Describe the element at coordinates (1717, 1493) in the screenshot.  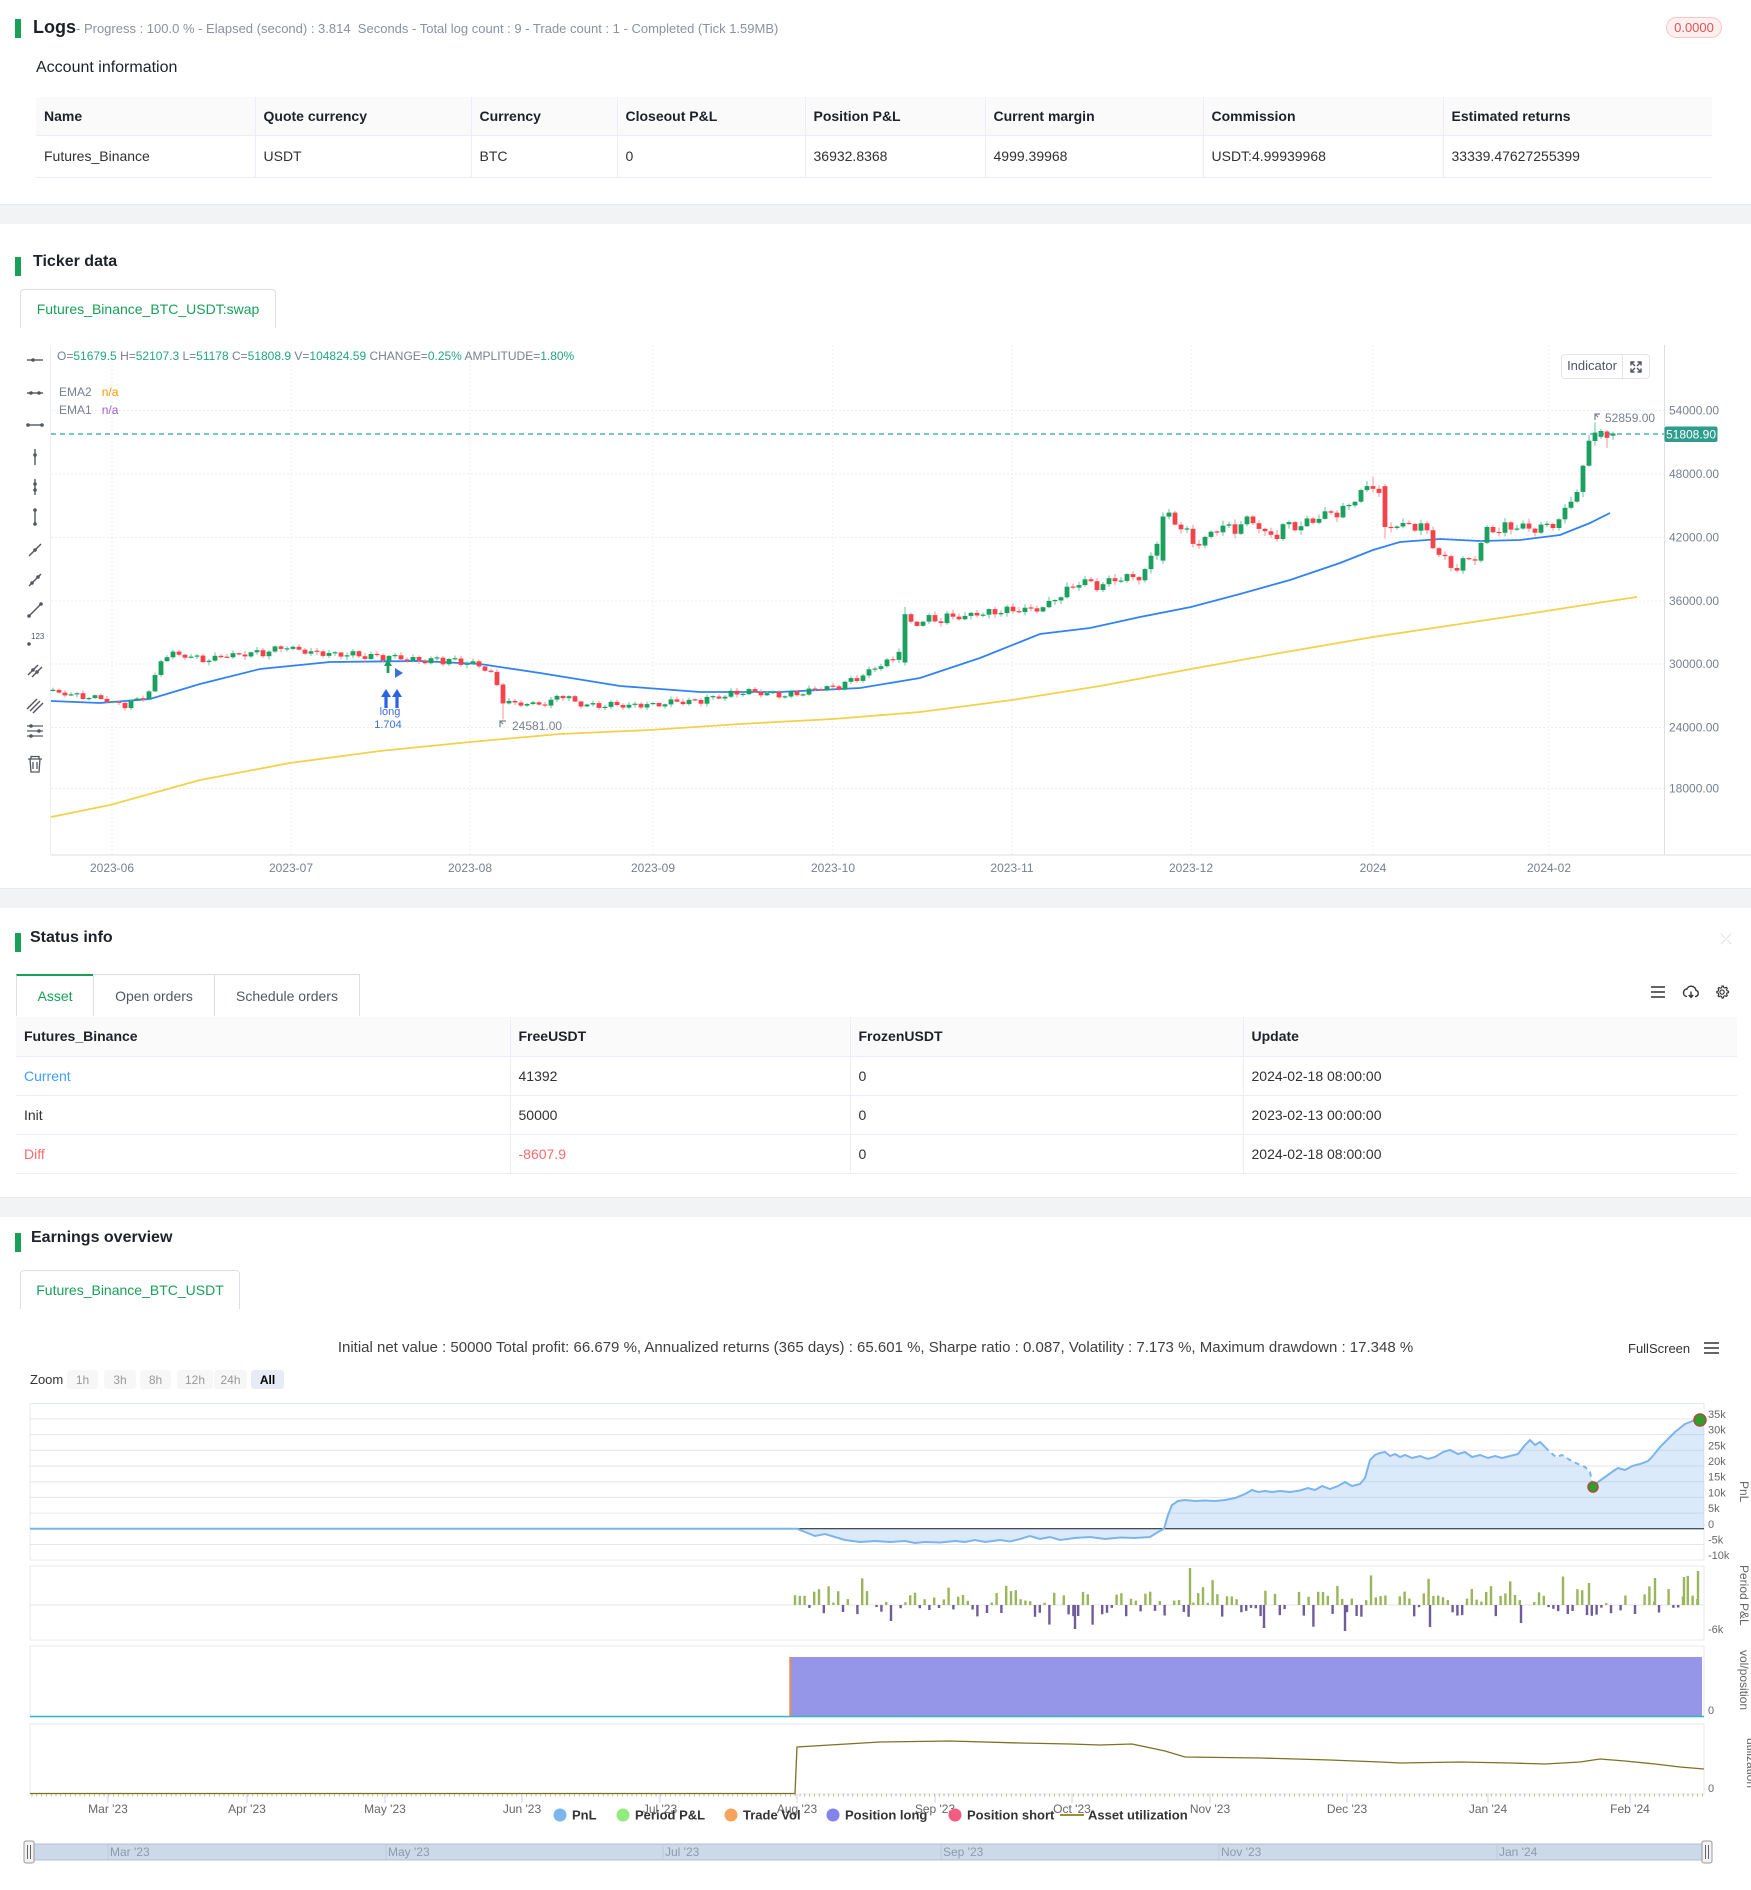
I see `svg-text: 10k` at that location.